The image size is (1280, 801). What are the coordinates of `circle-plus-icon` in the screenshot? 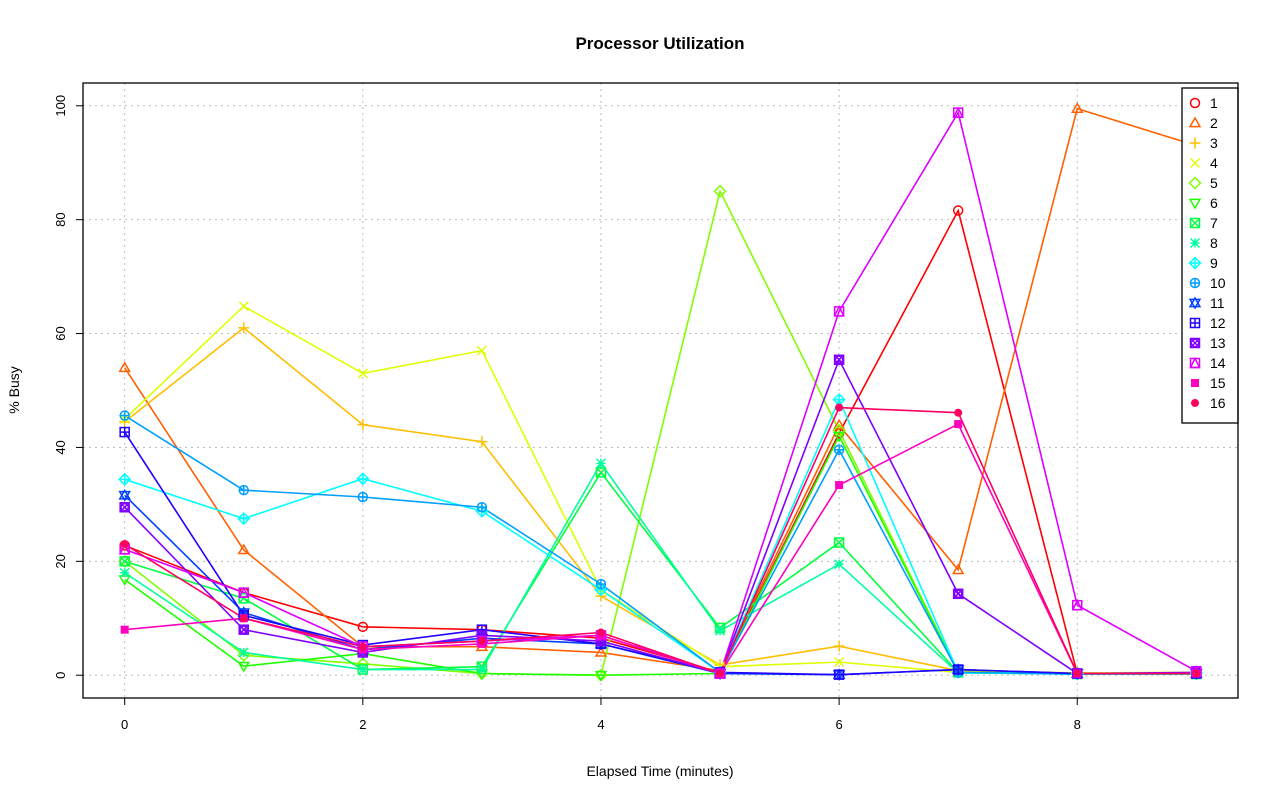 It's located at (1195, 283).